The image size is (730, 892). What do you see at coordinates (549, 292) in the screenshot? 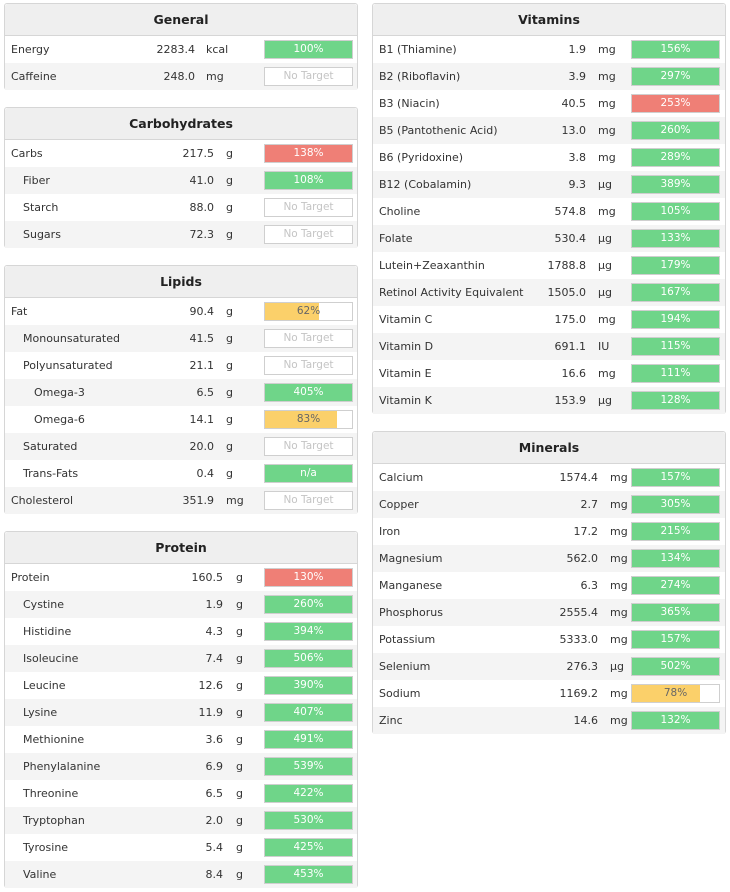
I see `nutrient-row-retinol-activity-equivalent: Retinol Activity Equivalent 1505.0 µg 167%` at bounding box center [549, 292].